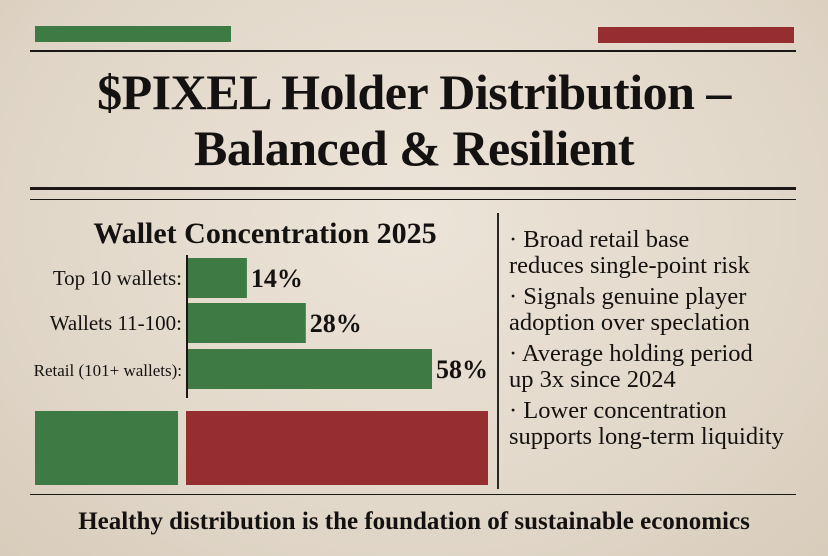 The height and width of the screenshot is (556, 828). I want to click on bullet-line-2: up 3x since 2024, so click(592, 379).